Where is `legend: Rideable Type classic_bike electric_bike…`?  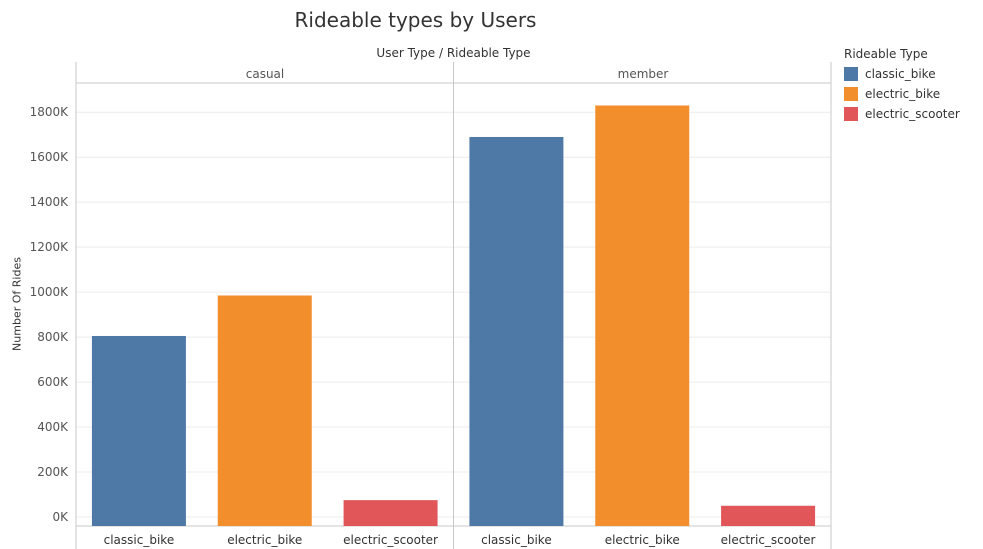 legend: Rideable Type classic_bike electric_bike… is located at coordinates (902, 85).